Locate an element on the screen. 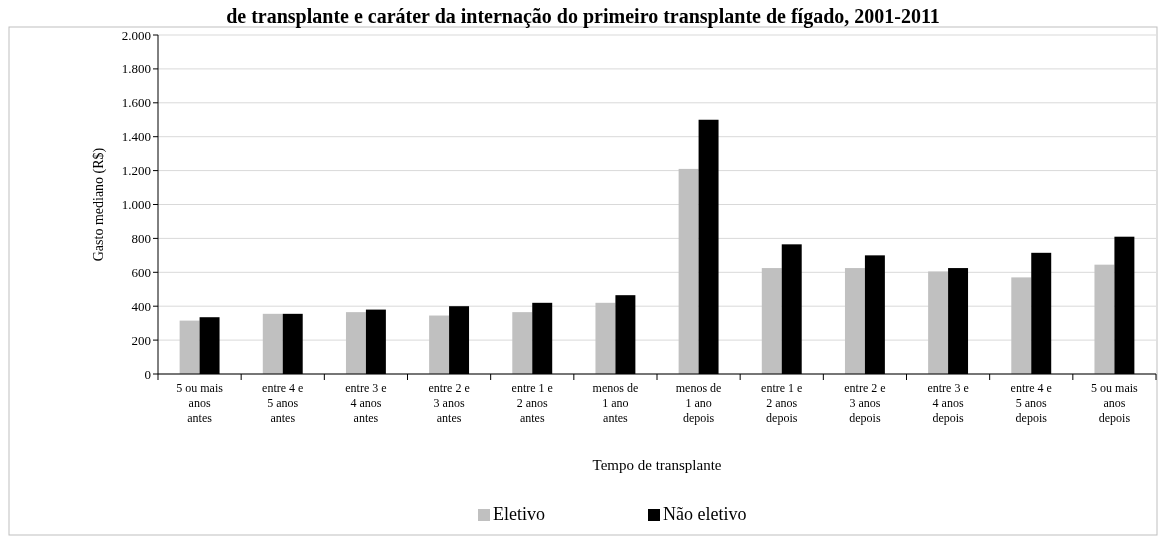  x-tick-label: entre 4 e 5 anos depois is located at coordinates (1031, 403).